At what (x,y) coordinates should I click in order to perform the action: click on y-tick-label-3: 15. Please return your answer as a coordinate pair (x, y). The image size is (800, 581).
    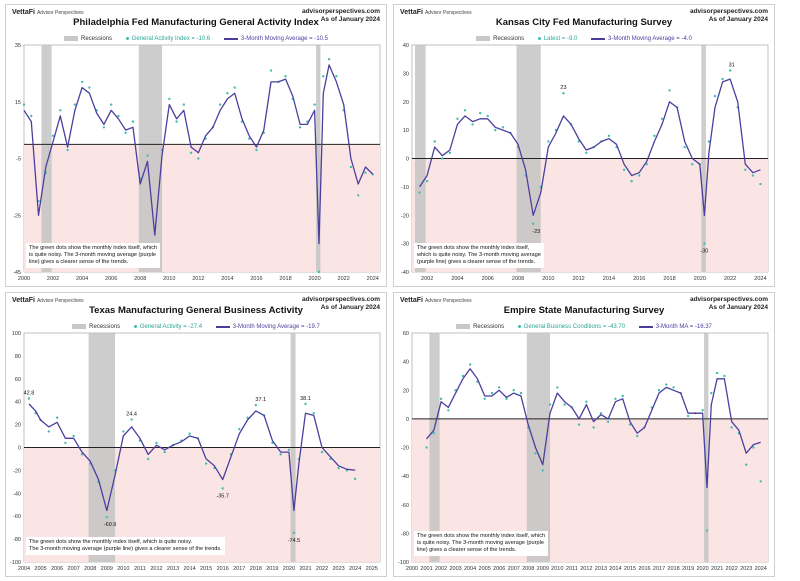
    Looking at the image, I should click on (18, 103).